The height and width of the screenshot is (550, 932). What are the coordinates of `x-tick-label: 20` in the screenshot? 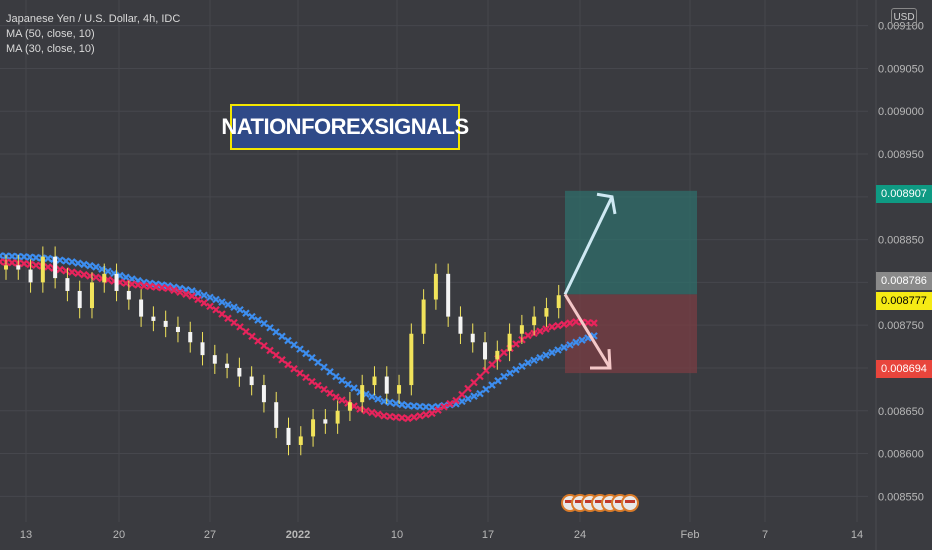 It's located at (119, 535).